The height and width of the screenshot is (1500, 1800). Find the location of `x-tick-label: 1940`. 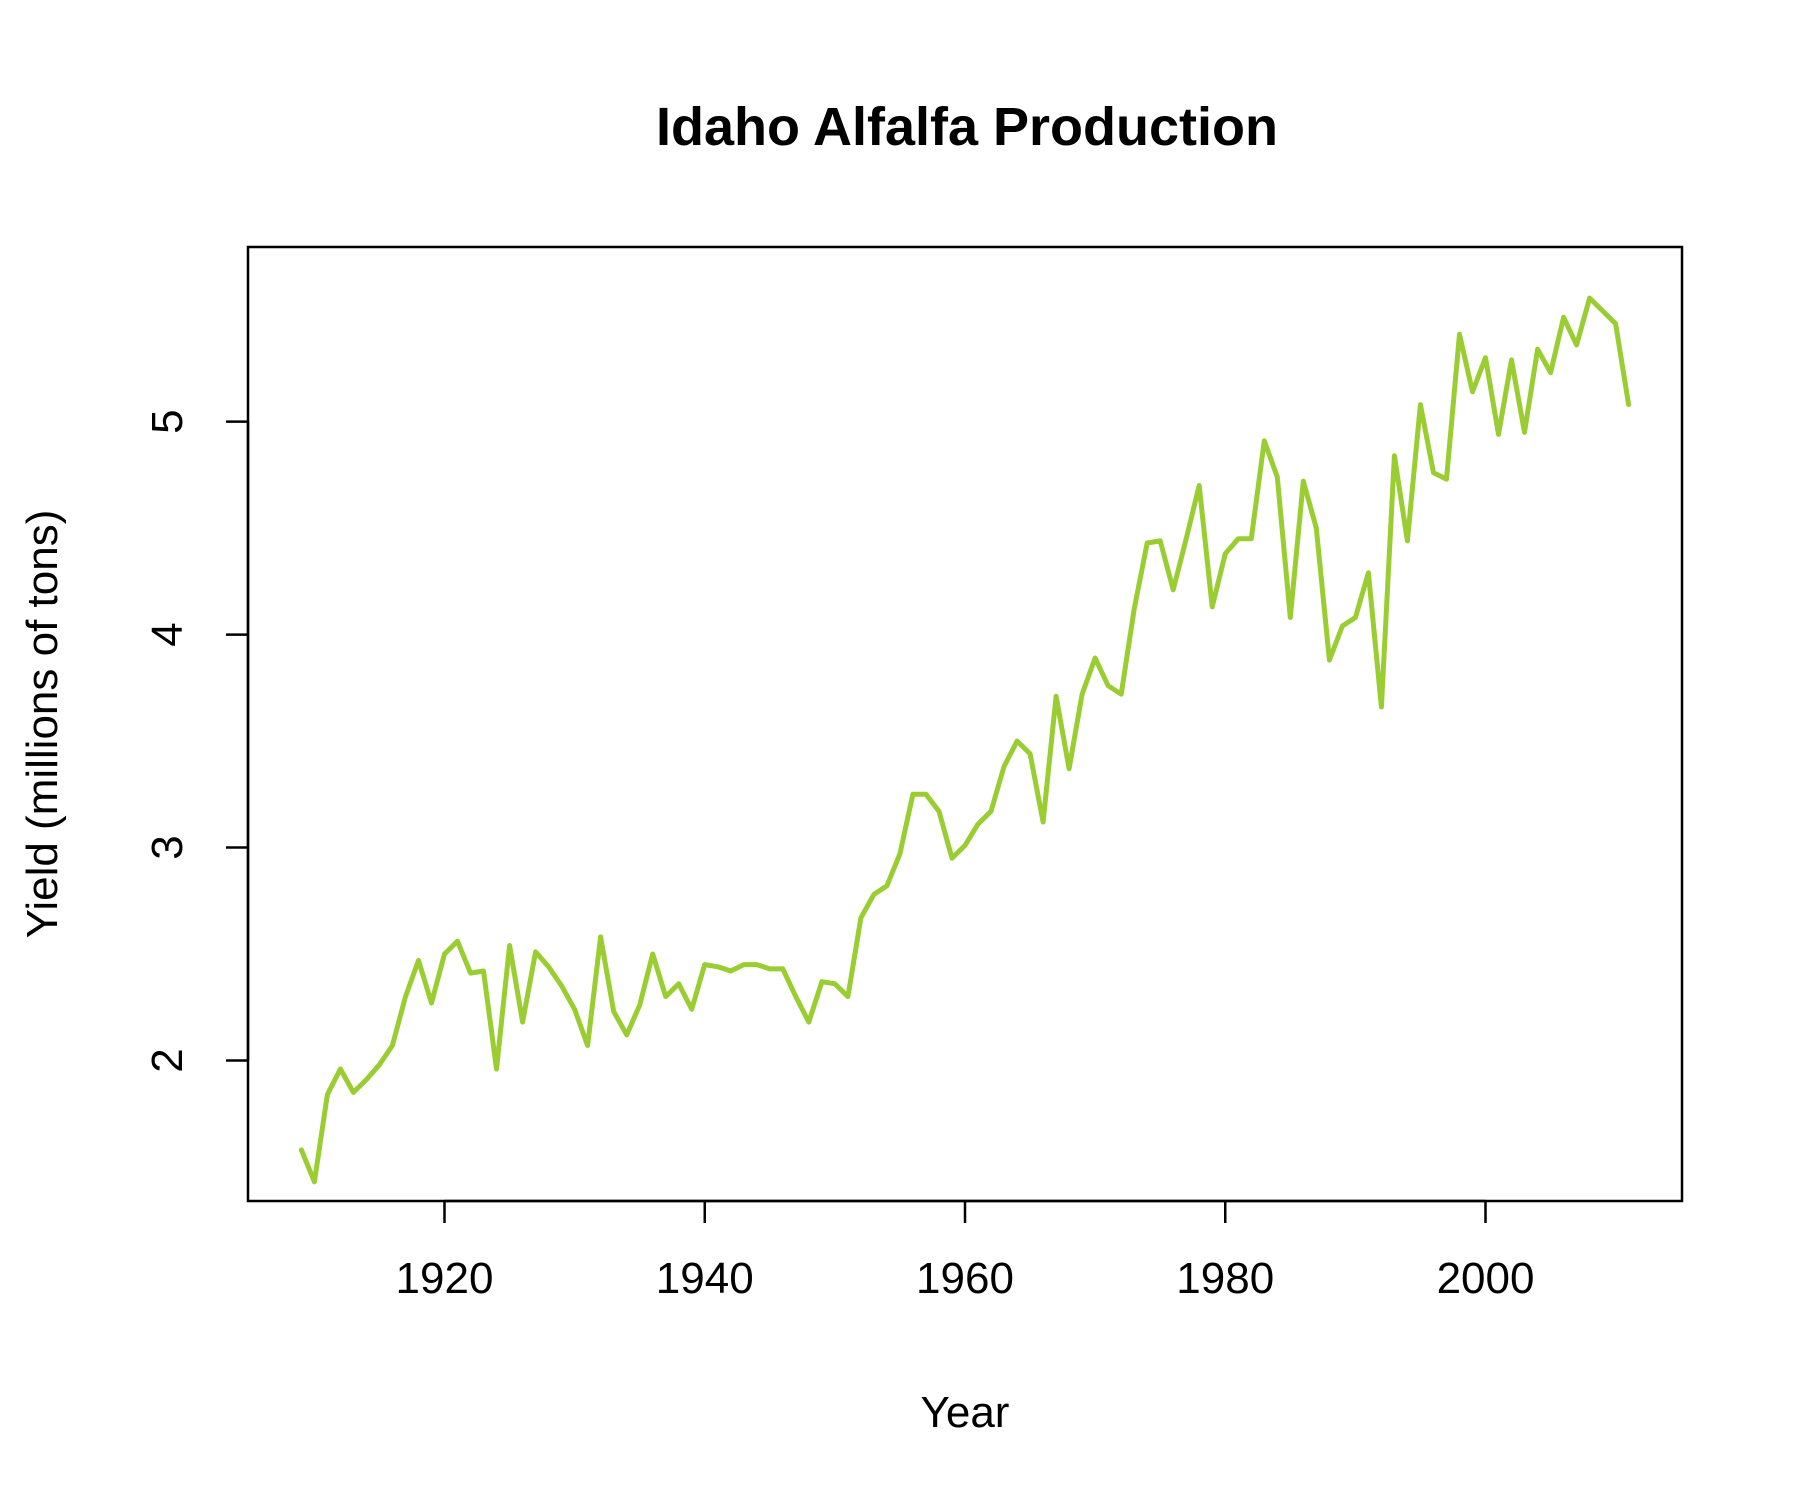

x-tick-label: 1940 is located at coordinates (705, 1278).